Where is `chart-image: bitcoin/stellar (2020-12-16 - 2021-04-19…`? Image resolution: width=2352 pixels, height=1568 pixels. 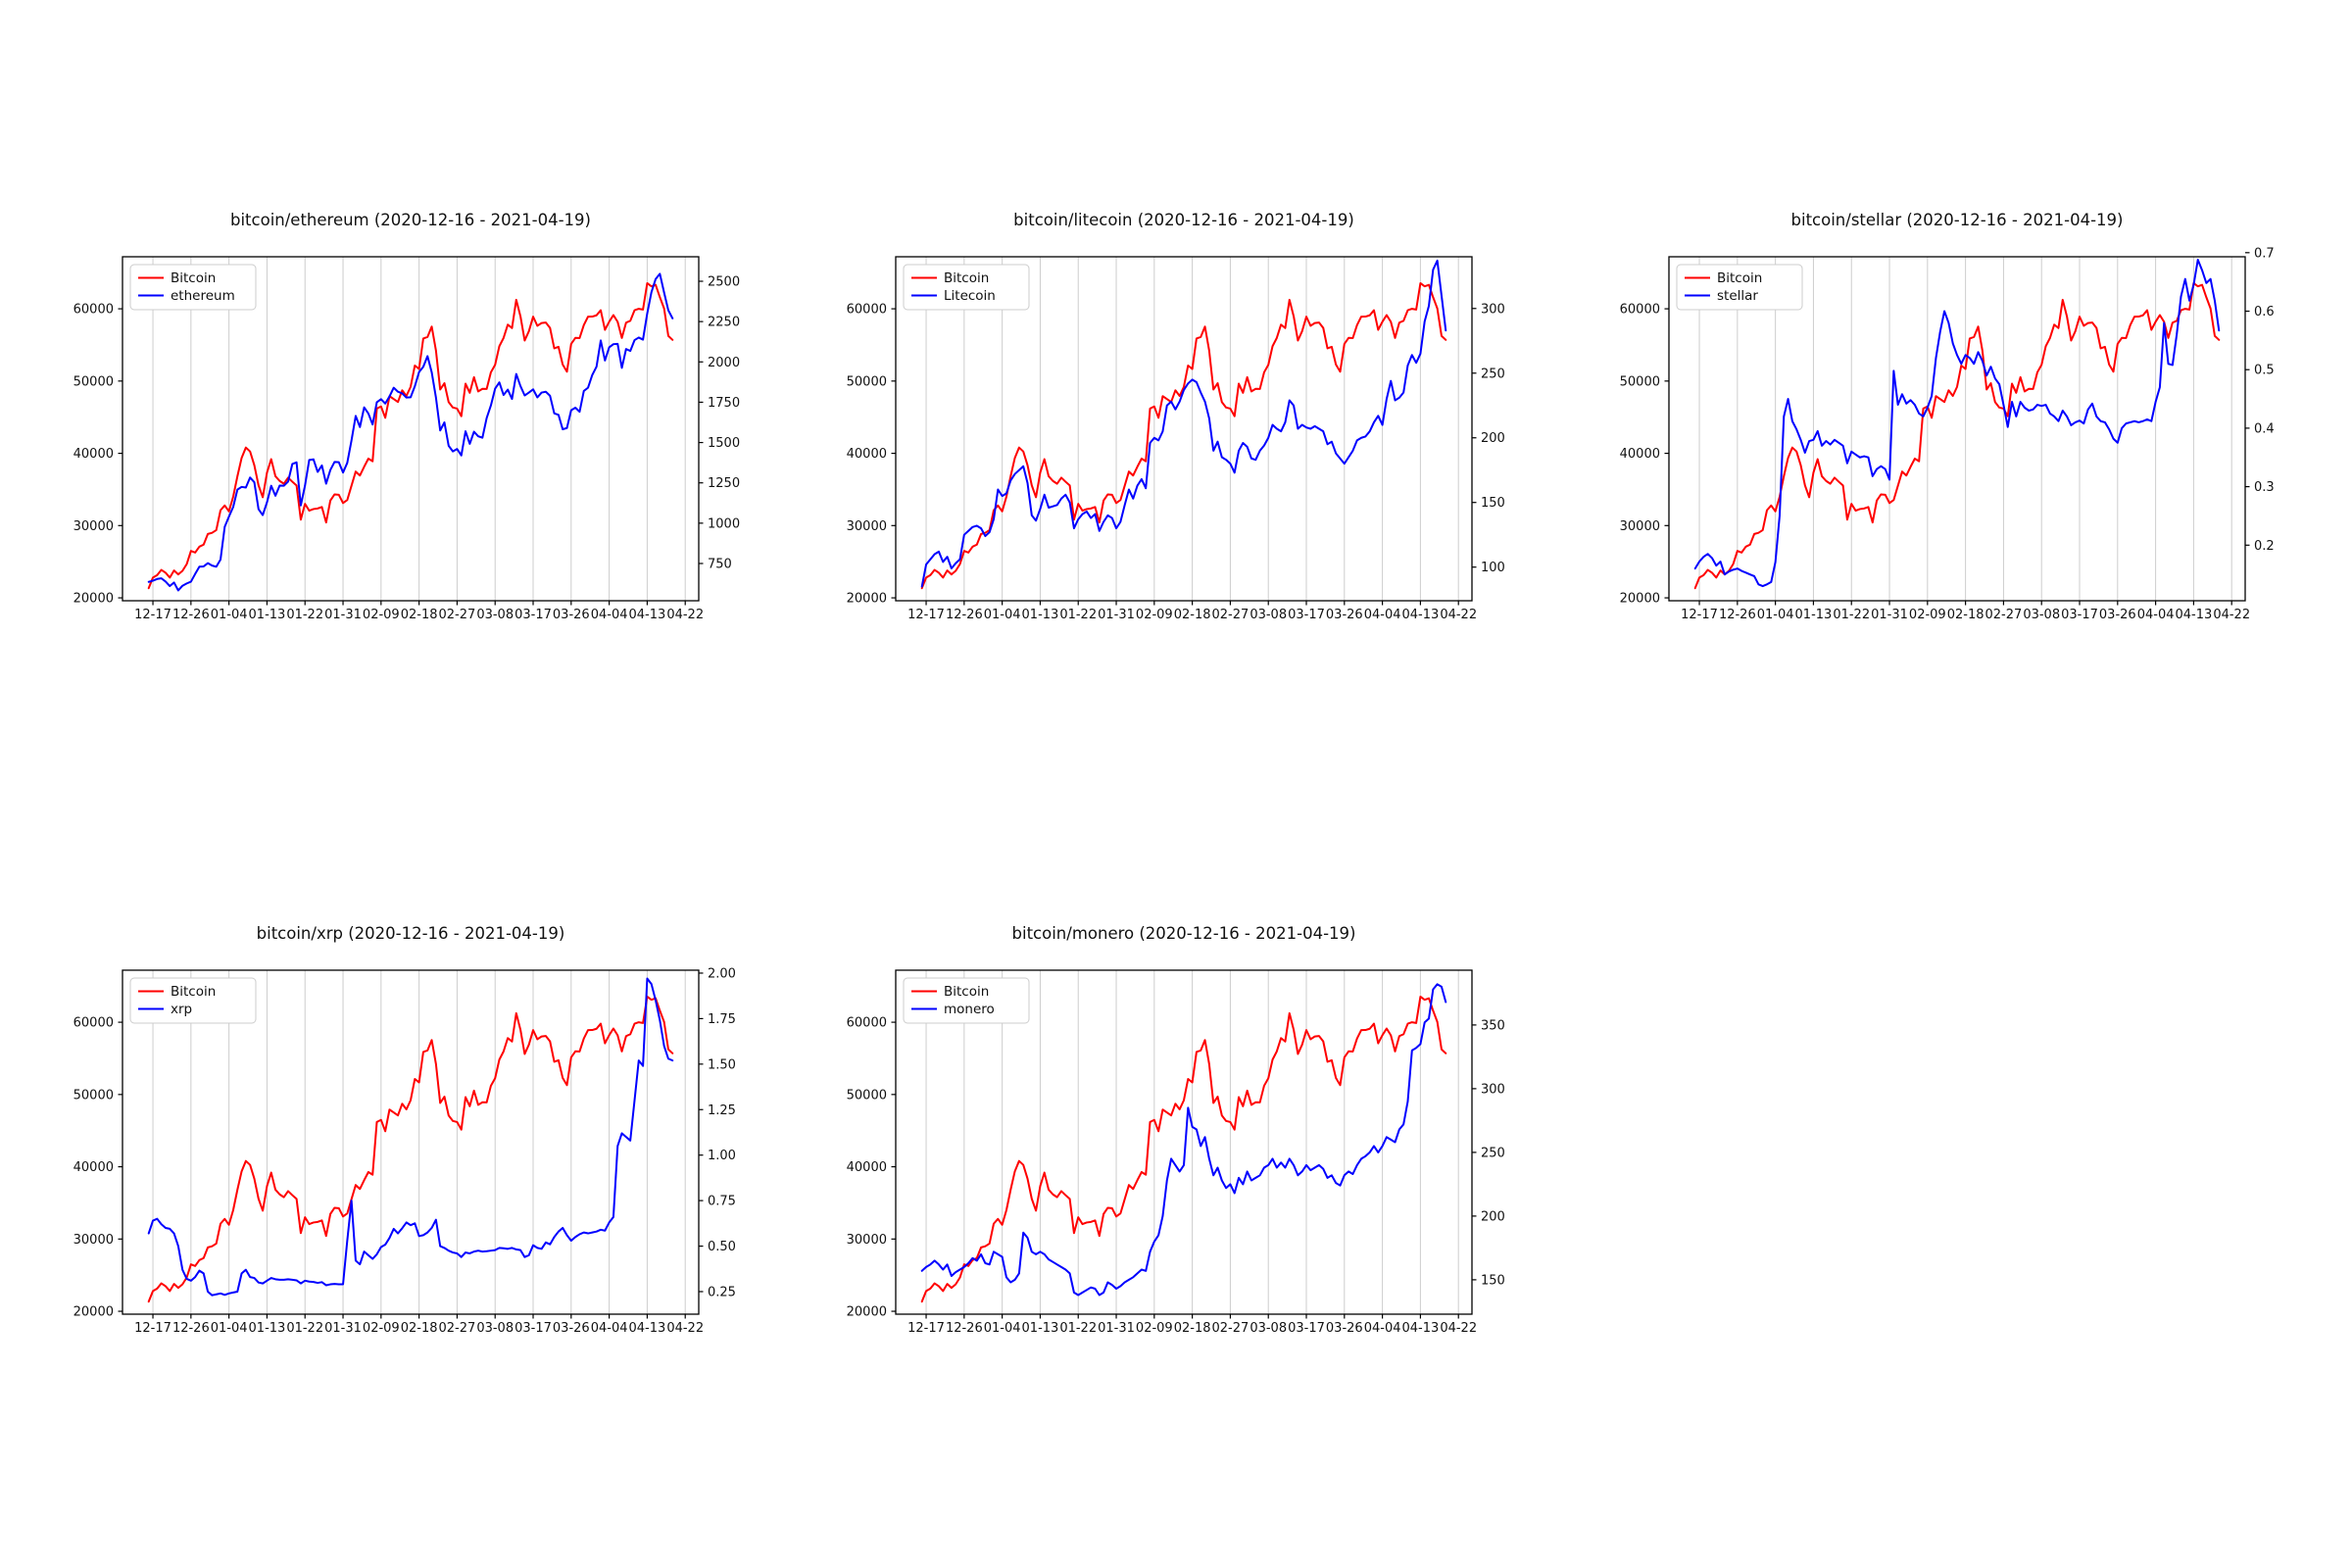
chart-image: bitcoin/stellar (2020-12-16 - 2021-04-19… is located at coordinates (1947, 416).